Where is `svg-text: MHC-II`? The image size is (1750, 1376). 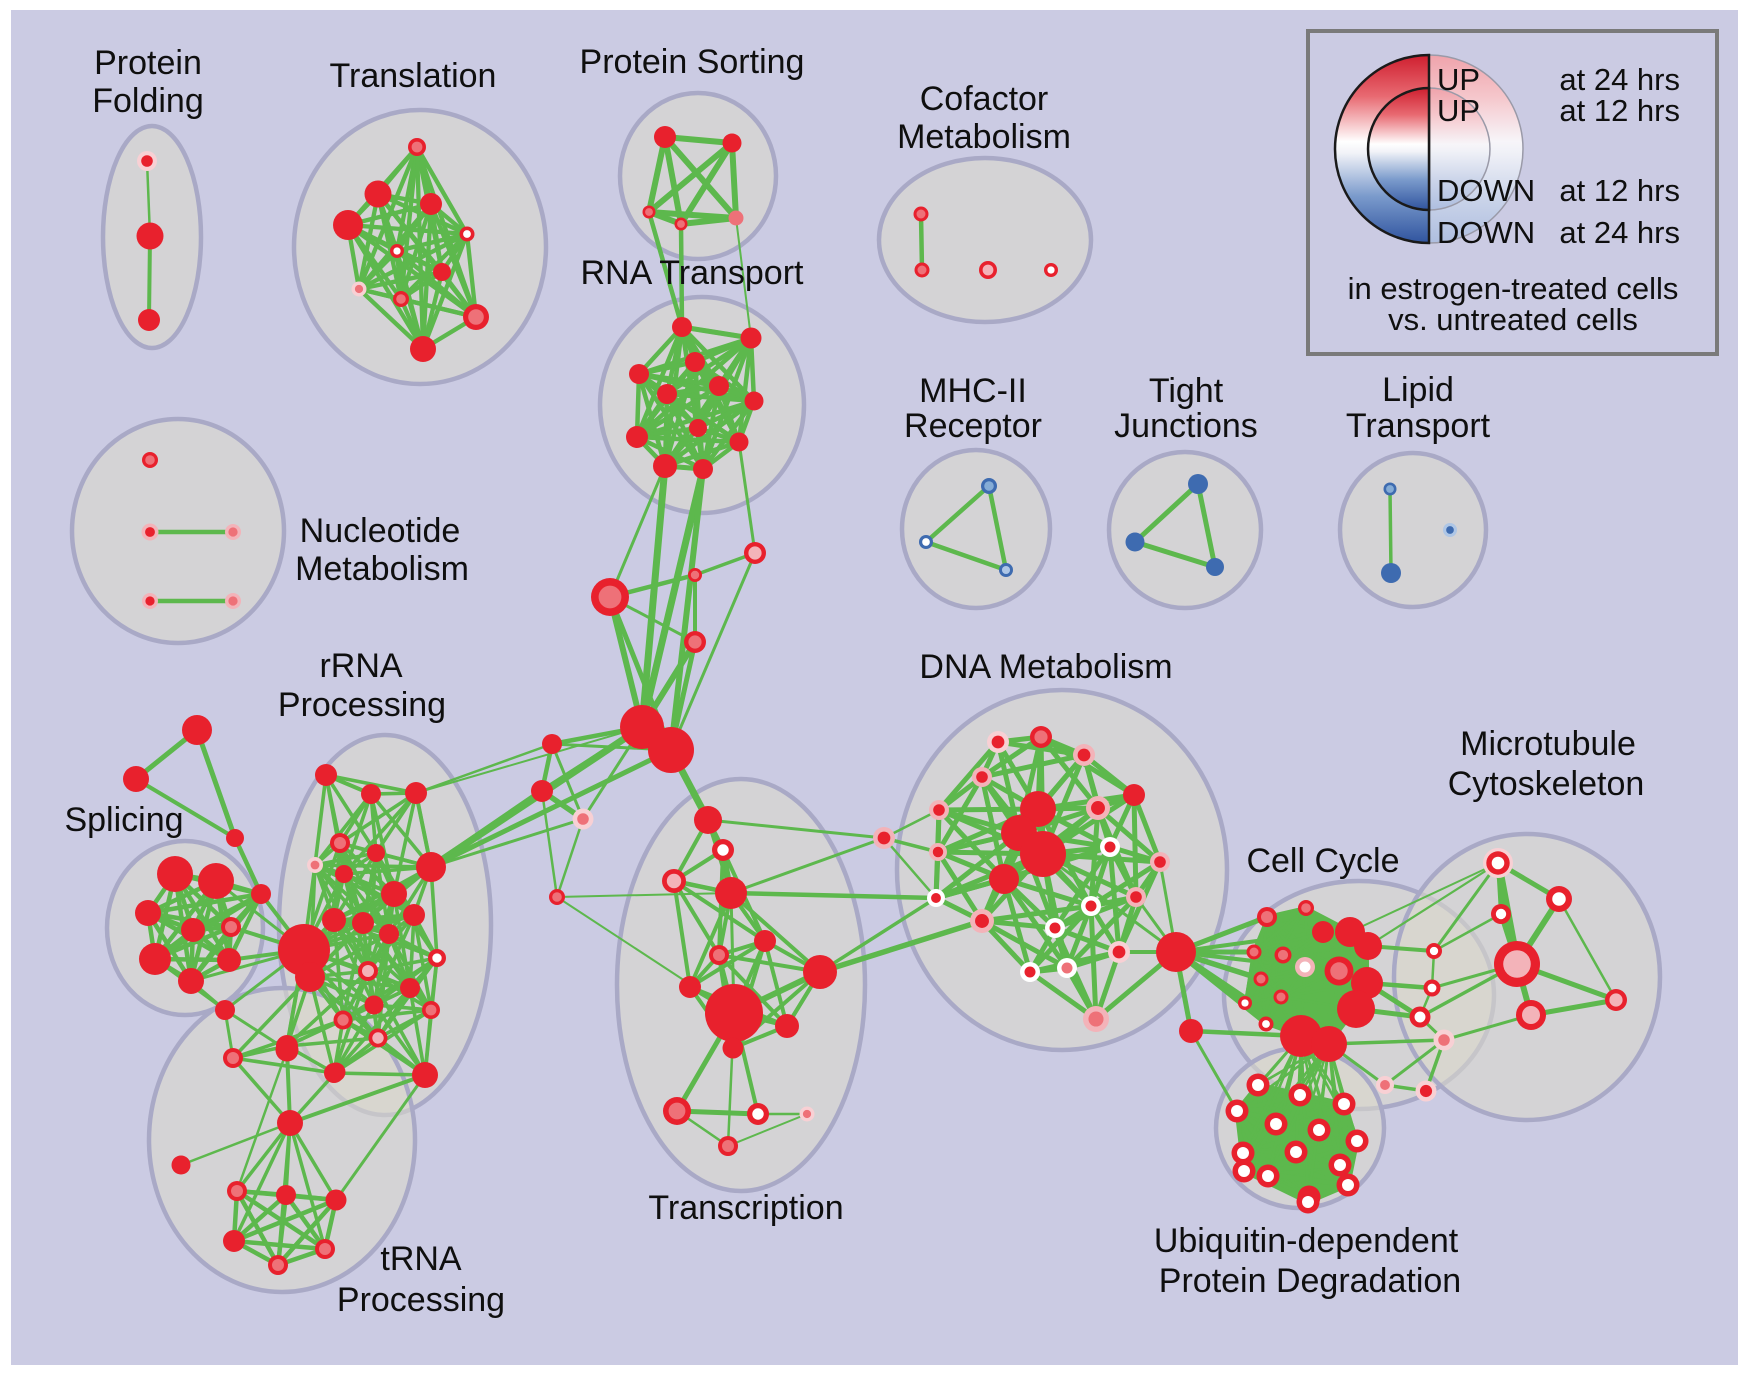 svg-text: MHC-II is located at coordinates (973, 391).